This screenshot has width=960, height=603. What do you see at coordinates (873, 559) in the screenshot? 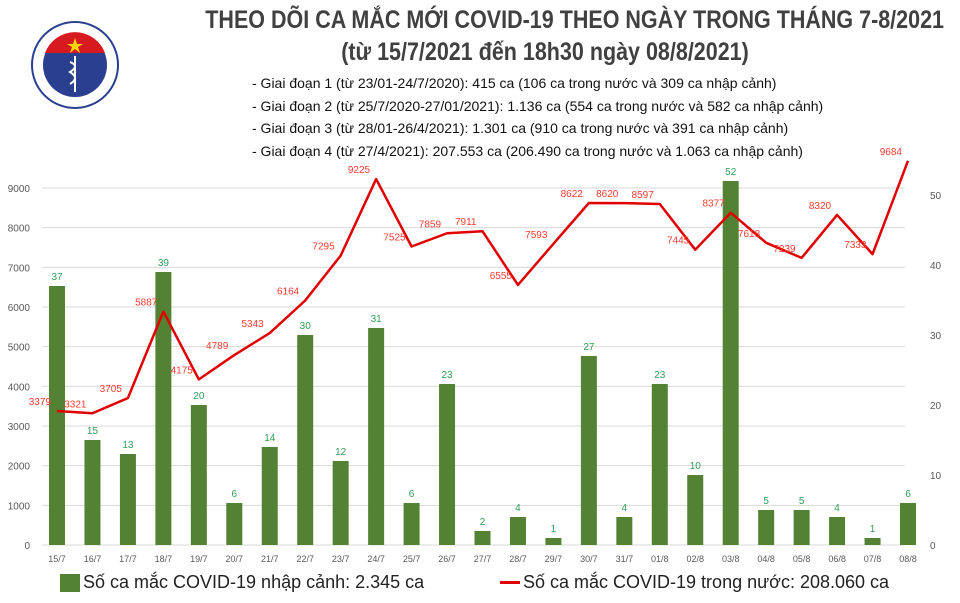
I see `x-tick-label: 07/8` at bounding box center [873, 559].